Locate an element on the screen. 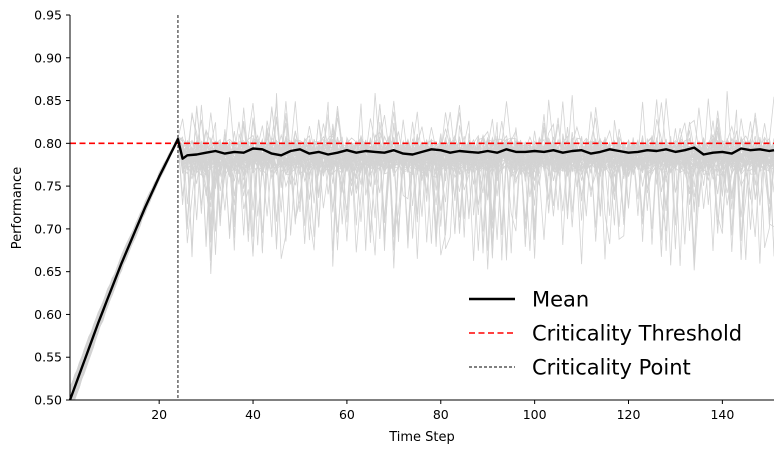 The width and height of the screenshot is (784, 453). y-tick-label: 0.65 is located at coordinates (48, 271).